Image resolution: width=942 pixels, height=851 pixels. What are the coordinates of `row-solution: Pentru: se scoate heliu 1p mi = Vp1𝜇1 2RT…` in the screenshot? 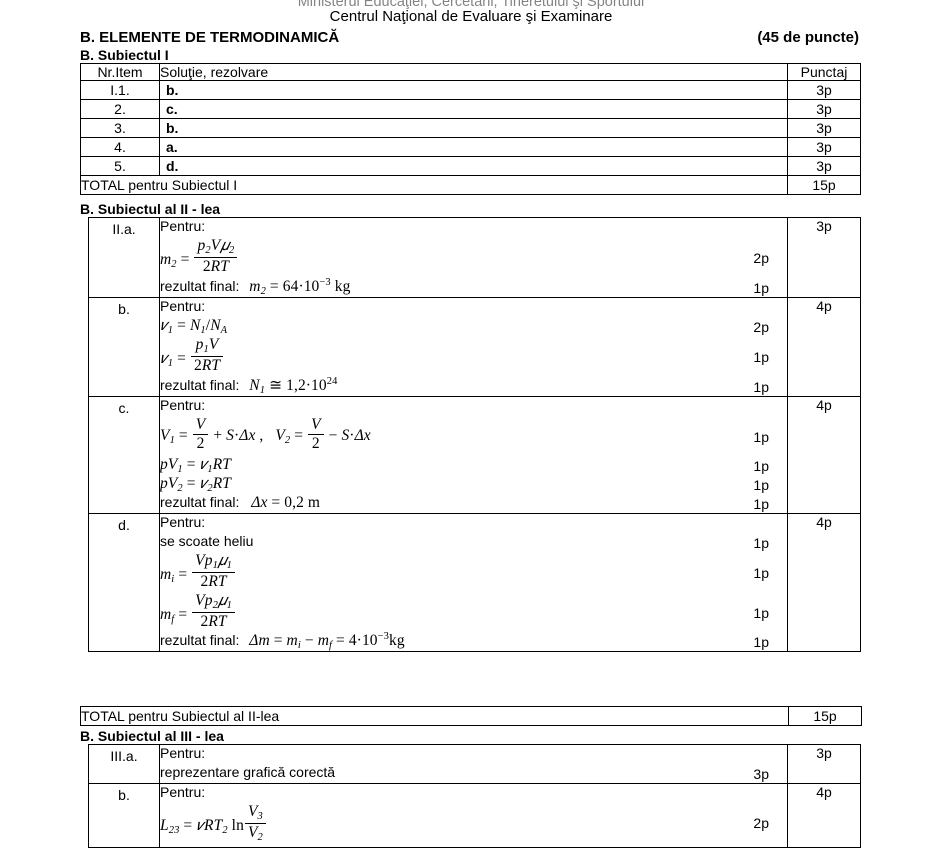 It's located at (473, 582).